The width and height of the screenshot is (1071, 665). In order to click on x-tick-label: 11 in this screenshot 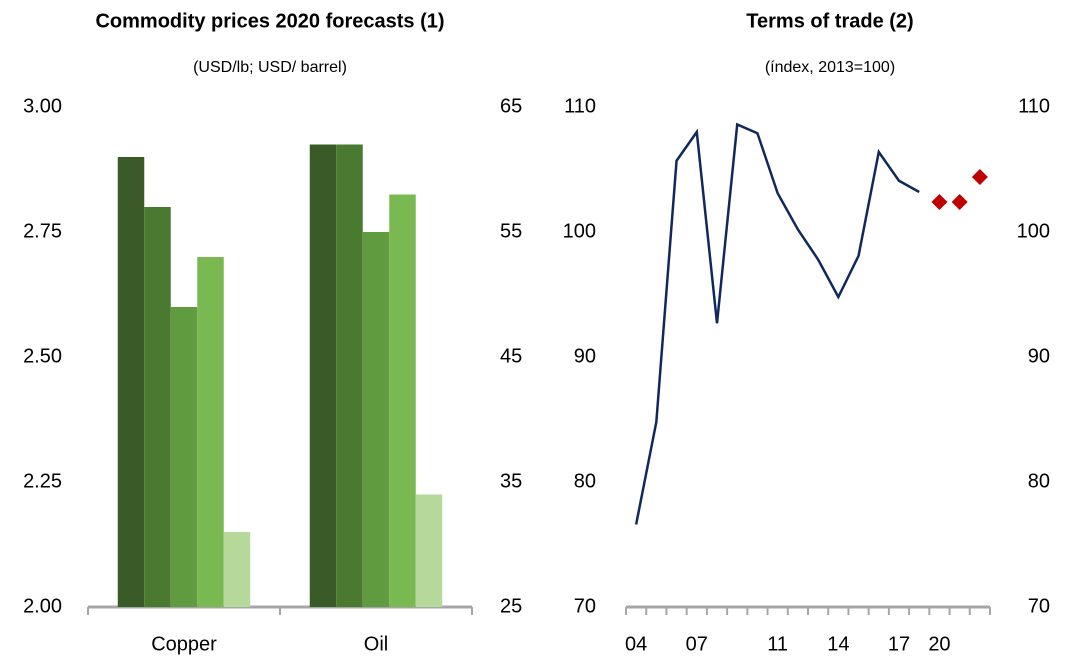, I will do `click(777, 644)`.